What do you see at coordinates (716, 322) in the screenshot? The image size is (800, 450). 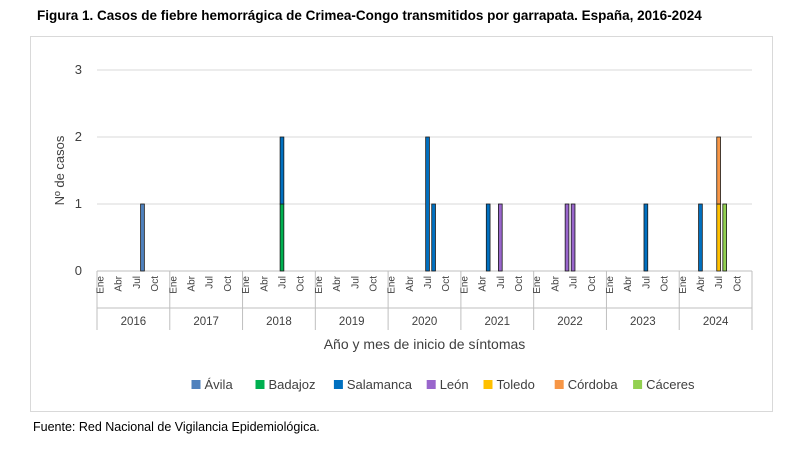 I see `x-year-label: 2024` at bounding box center [716, 322].